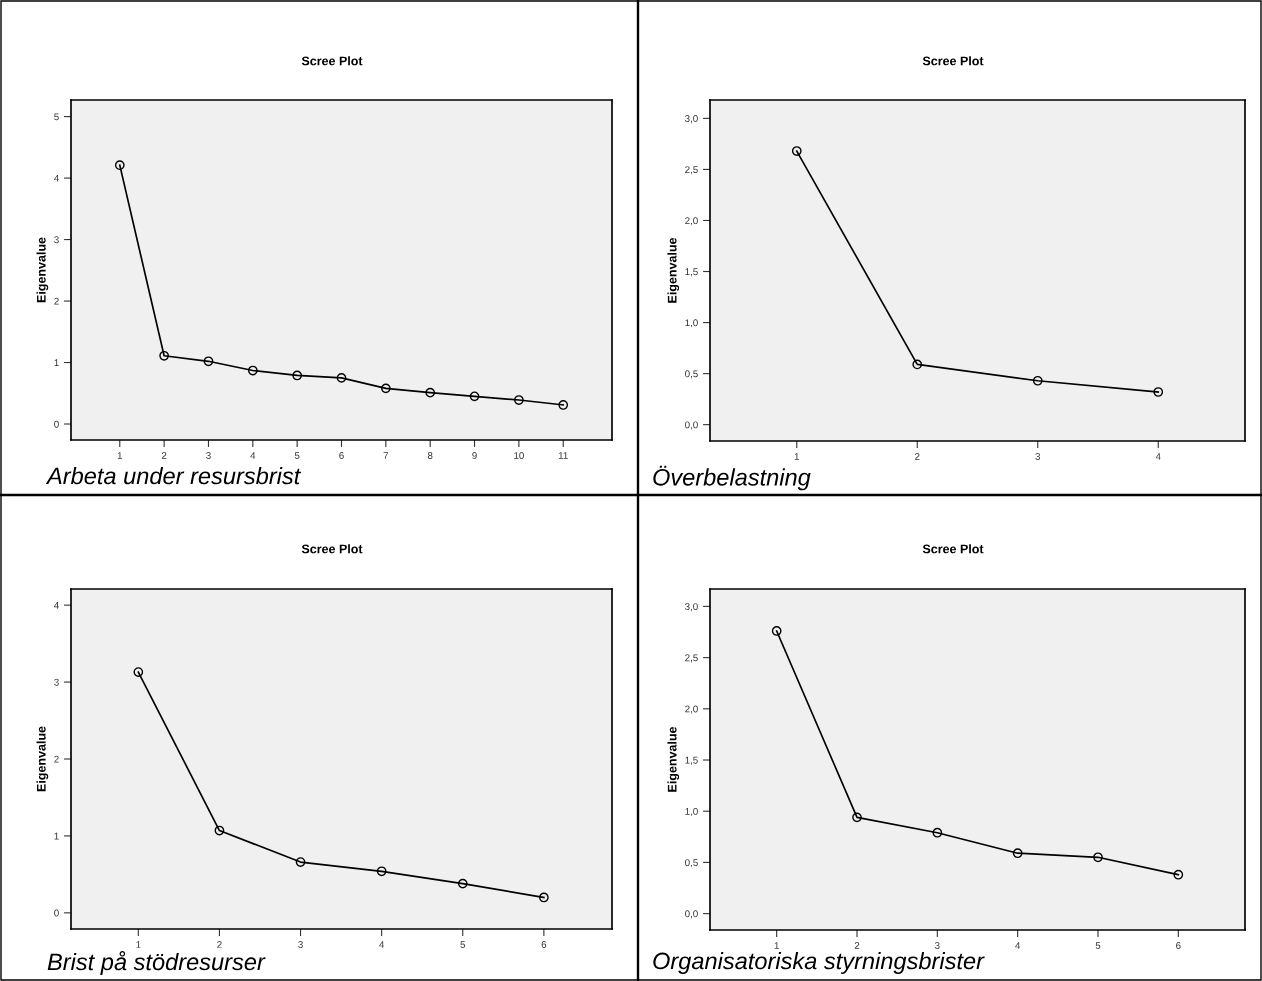 This screenshot has height=981, width=1262. Describe the element at coordinates (156, 963) in the screenshot. I see `text: Brist på stödresurser` at that location.